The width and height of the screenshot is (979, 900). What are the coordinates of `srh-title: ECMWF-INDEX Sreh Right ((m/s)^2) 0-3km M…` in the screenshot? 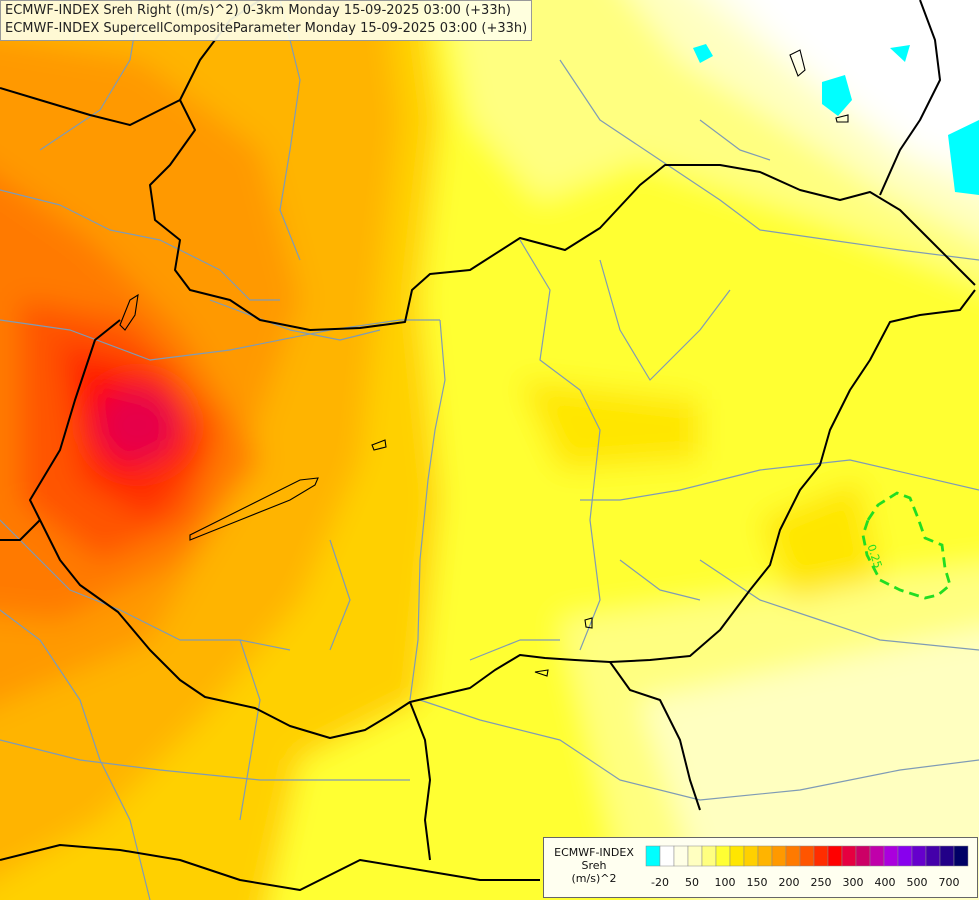 It's located at (258, 10).